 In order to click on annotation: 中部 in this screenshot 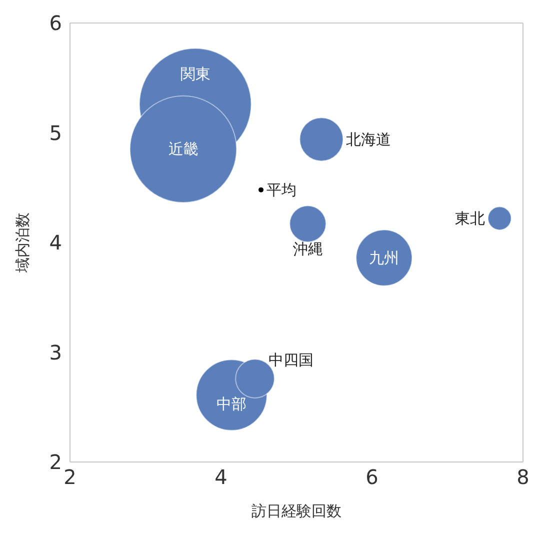, I will do `click(231, 404)`.